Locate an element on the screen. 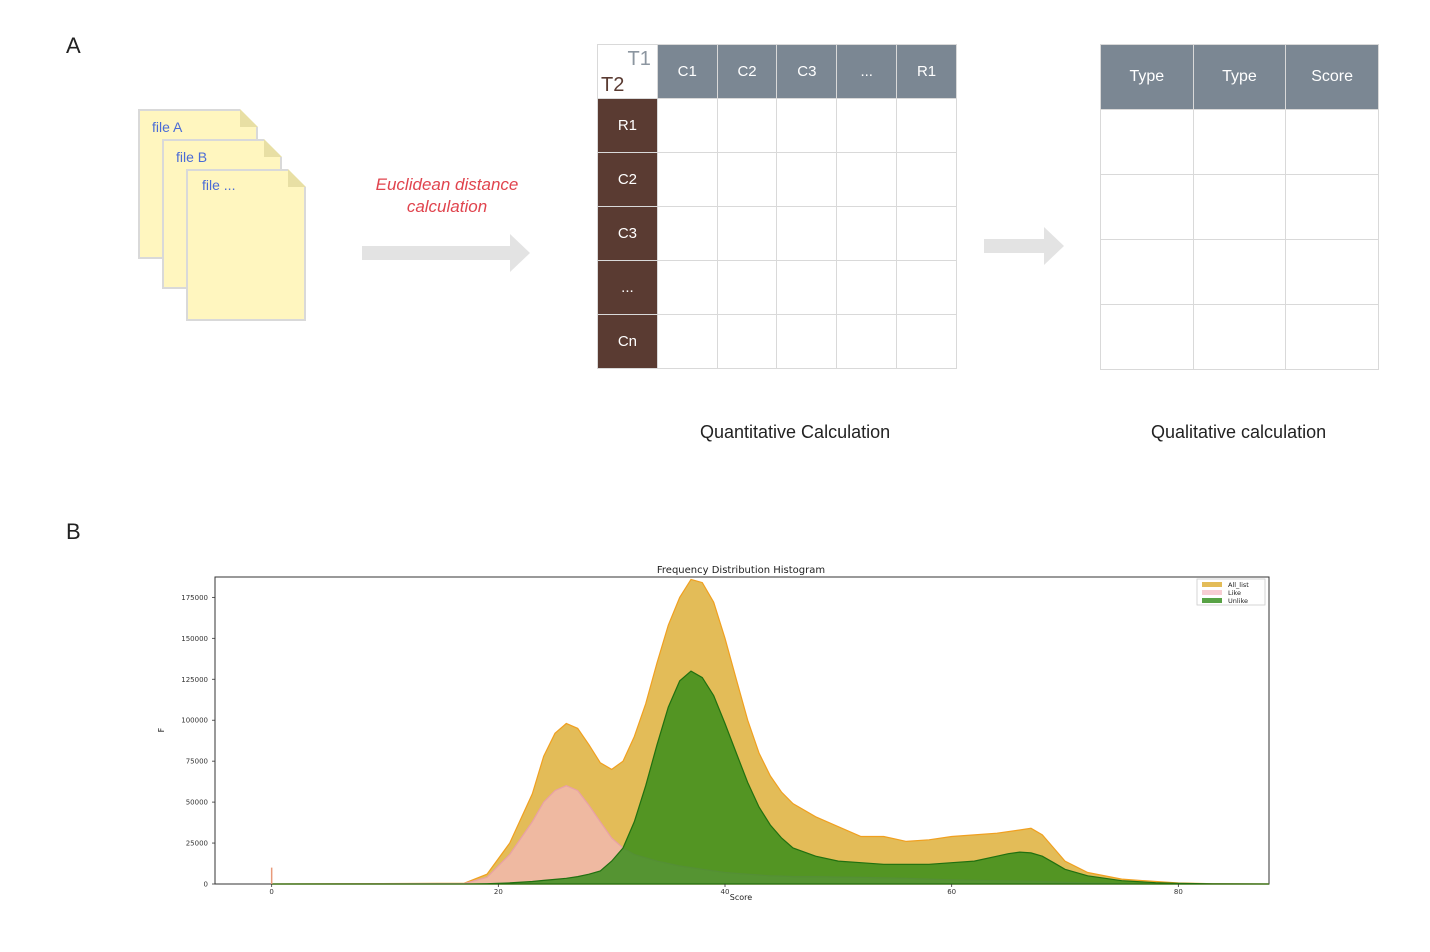 The height and width of the screenshot is (952, 1430). corner-t1: T1 is located at coordinates (639, 59).